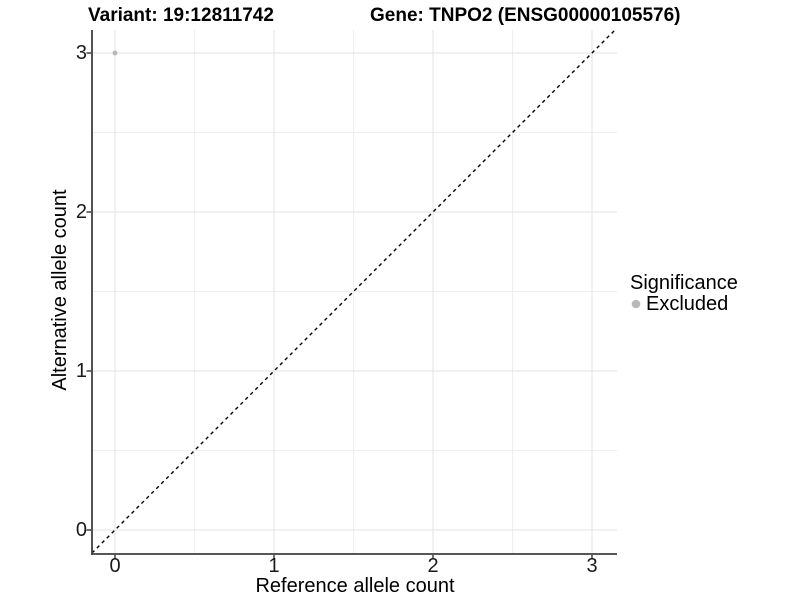  What do you see at coordinates (60, 290) in the screenshot?
I see `y-axis-title: Alternative allele count` at bounding box center [60, 290].